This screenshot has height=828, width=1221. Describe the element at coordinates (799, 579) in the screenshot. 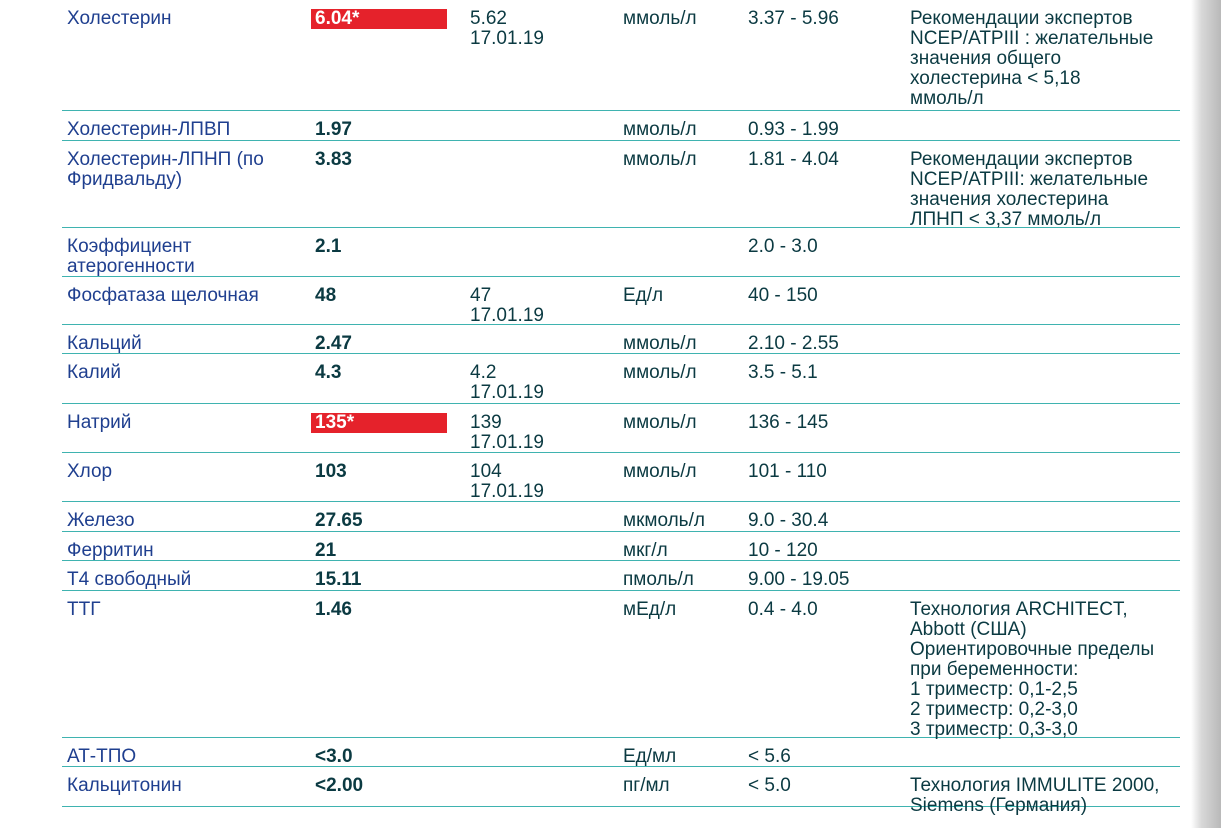

I see `reference-range: 9.00 - 19.05` at that location.